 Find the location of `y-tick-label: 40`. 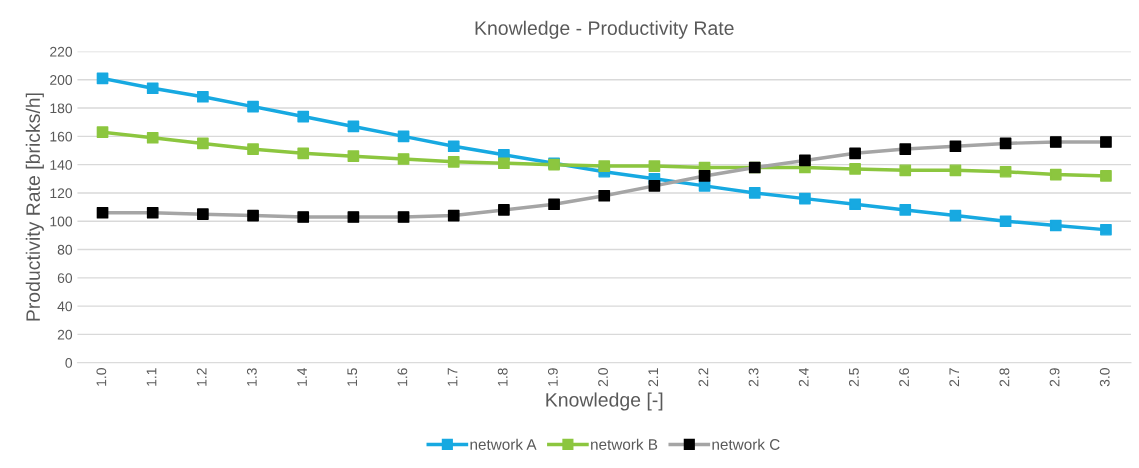

y-tick-label: 40 is located at coordinates (65, 306).